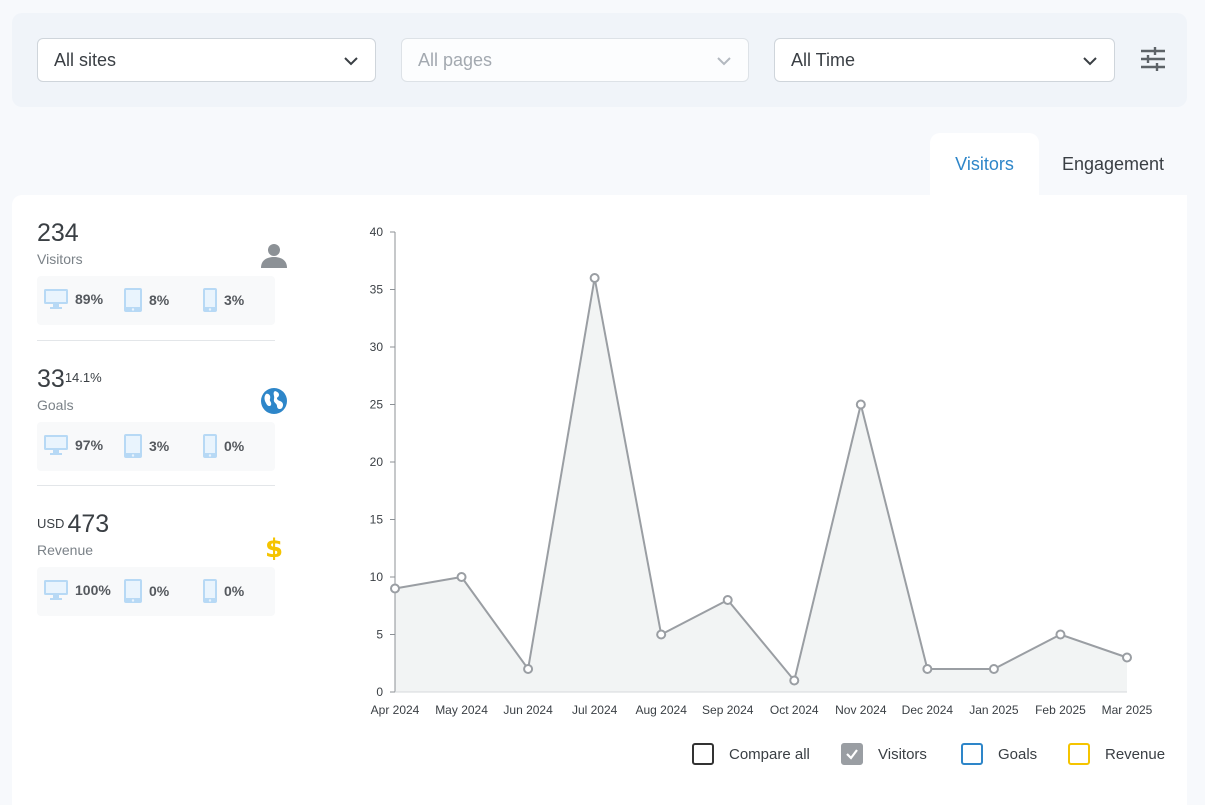  What do you see at coordinates (861, 710) in the screenshot?
I see `x-tick-label: Nov 2024` at bounding box center [861, 710].